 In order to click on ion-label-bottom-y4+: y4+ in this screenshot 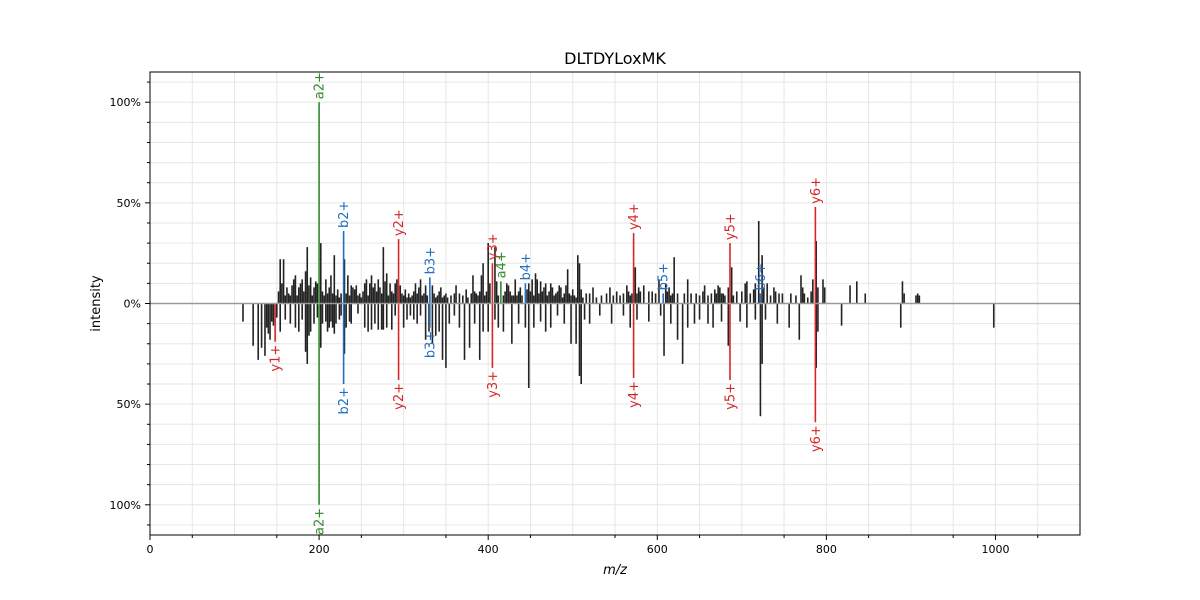, I will do `click(634, 394)`.